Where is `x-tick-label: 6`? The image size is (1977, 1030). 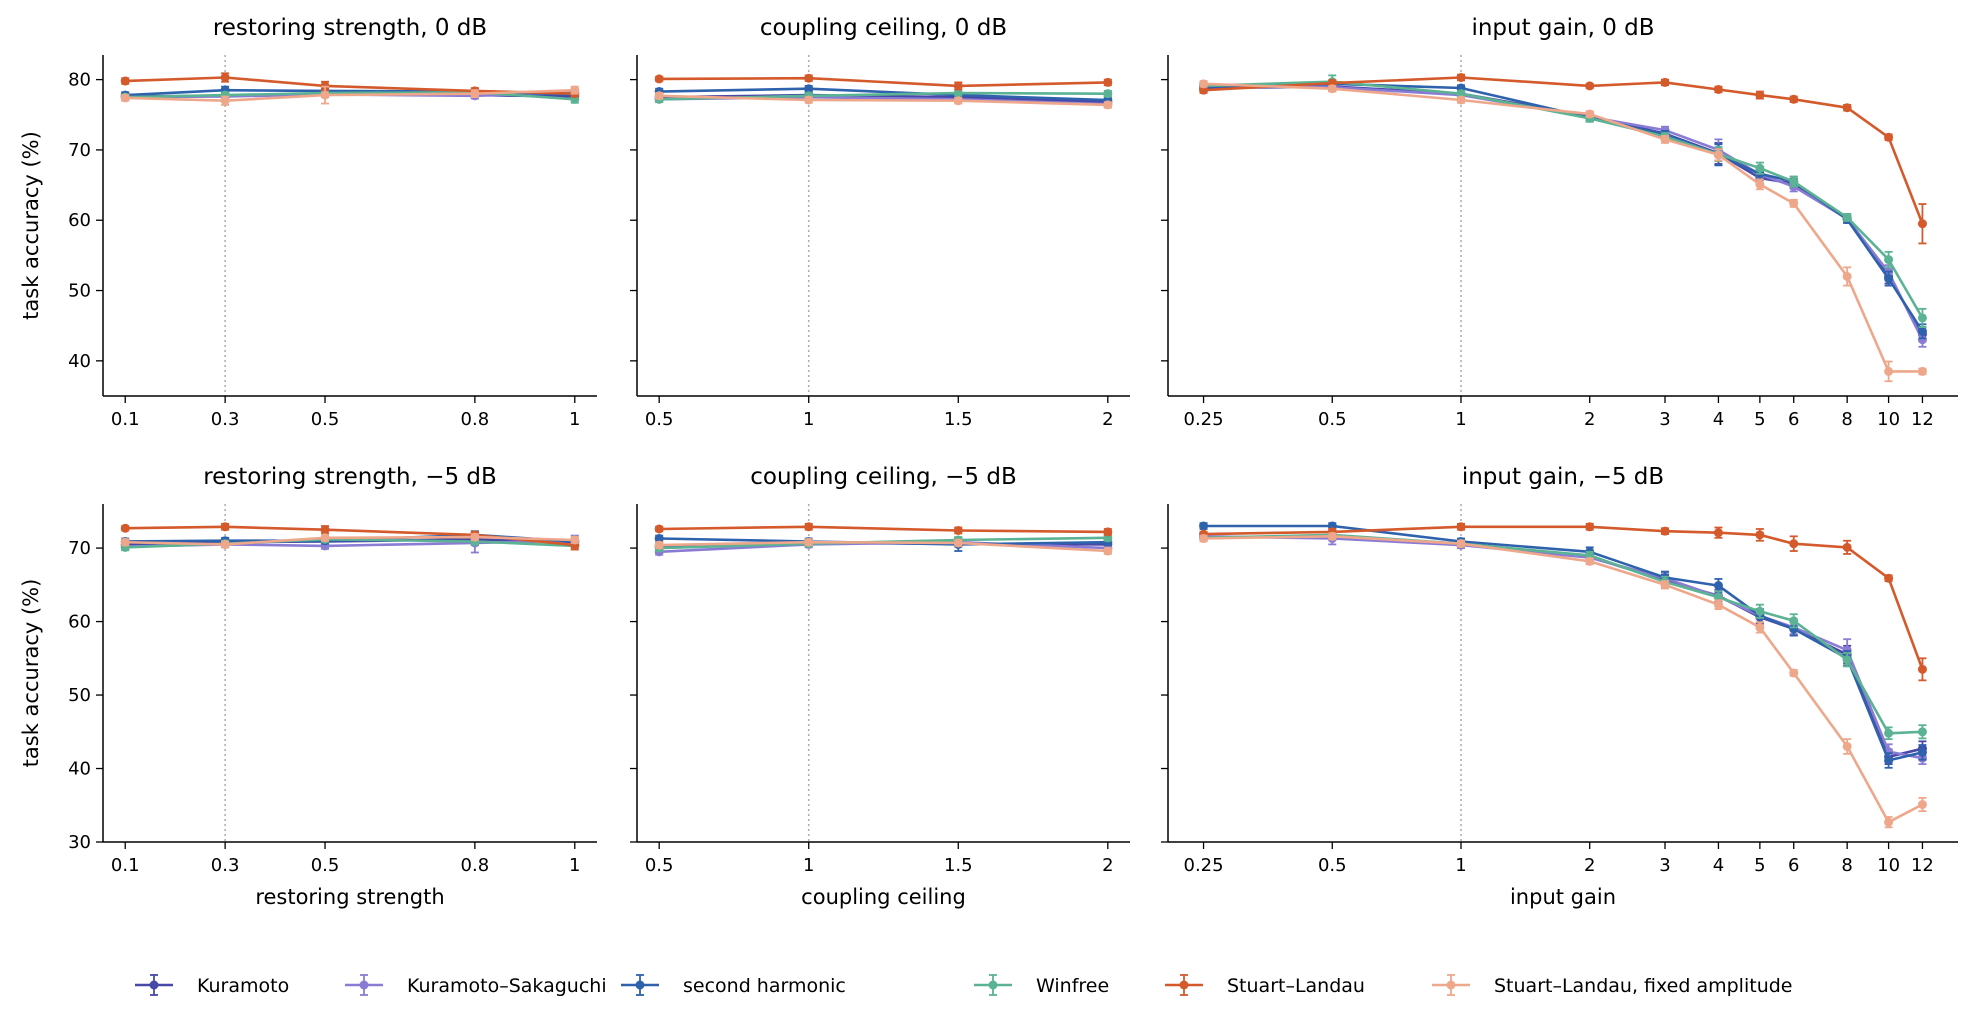
x-tick-label: 6 is located at coordinates (1793, 865).